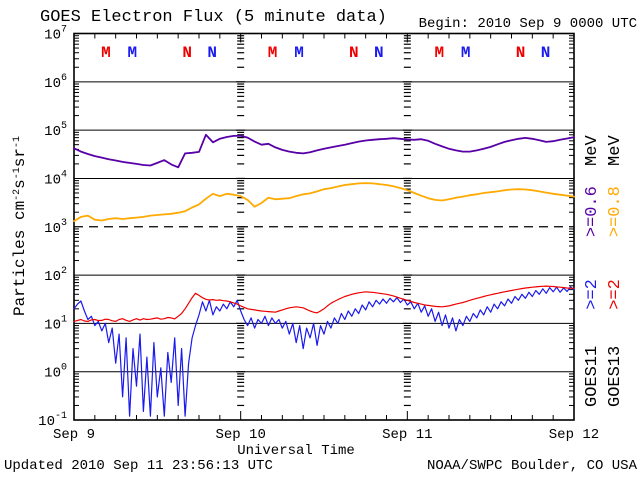 The height and width of the screenshot is (480, 640). I want to click on chart-title: GOES Electron Flux (5 minute data), so click(213, 17).